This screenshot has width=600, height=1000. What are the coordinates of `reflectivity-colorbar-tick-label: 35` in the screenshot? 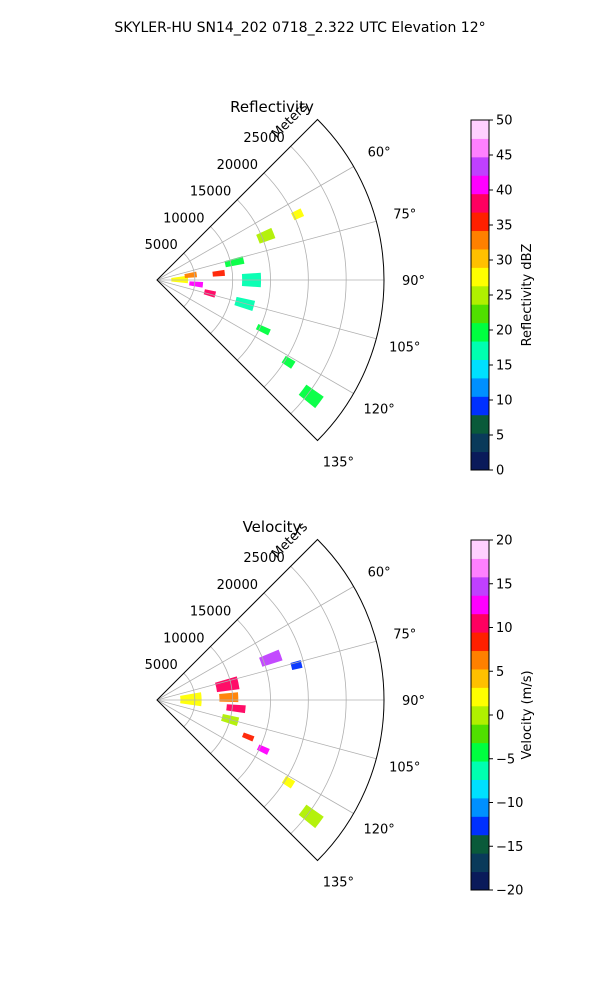 It's located at (504, 226).